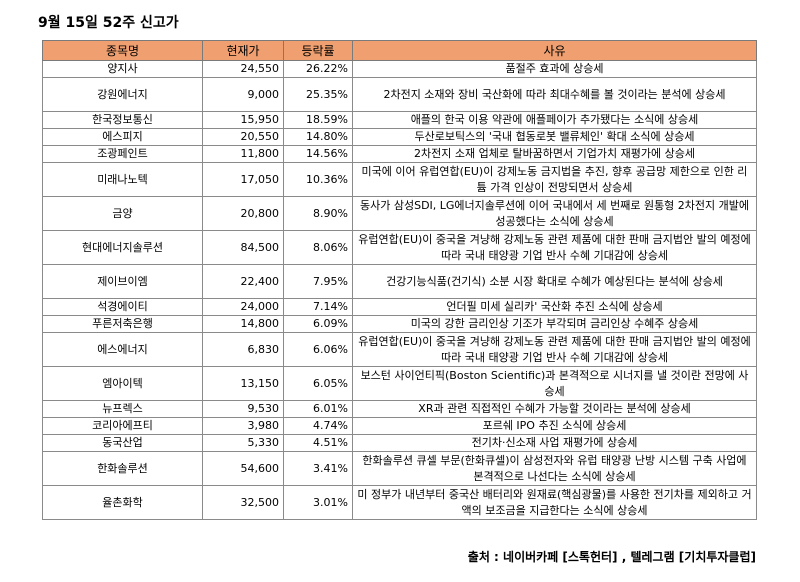 The height and width of the screenshot is (582, 800). I want to click on stock-price: 14,800, so click(243, 324).